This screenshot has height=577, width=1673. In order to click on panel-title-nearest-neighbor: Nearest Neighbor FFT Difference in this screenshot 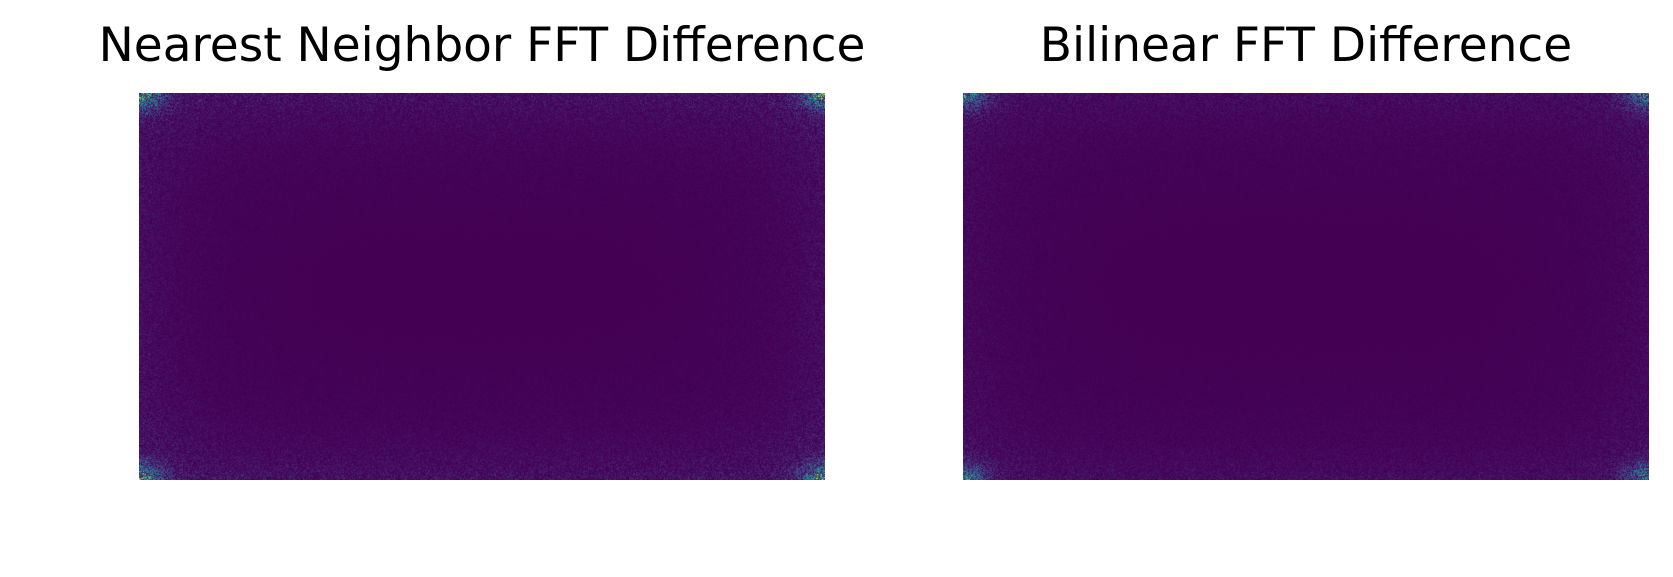, I will do `click(482, 45)`.